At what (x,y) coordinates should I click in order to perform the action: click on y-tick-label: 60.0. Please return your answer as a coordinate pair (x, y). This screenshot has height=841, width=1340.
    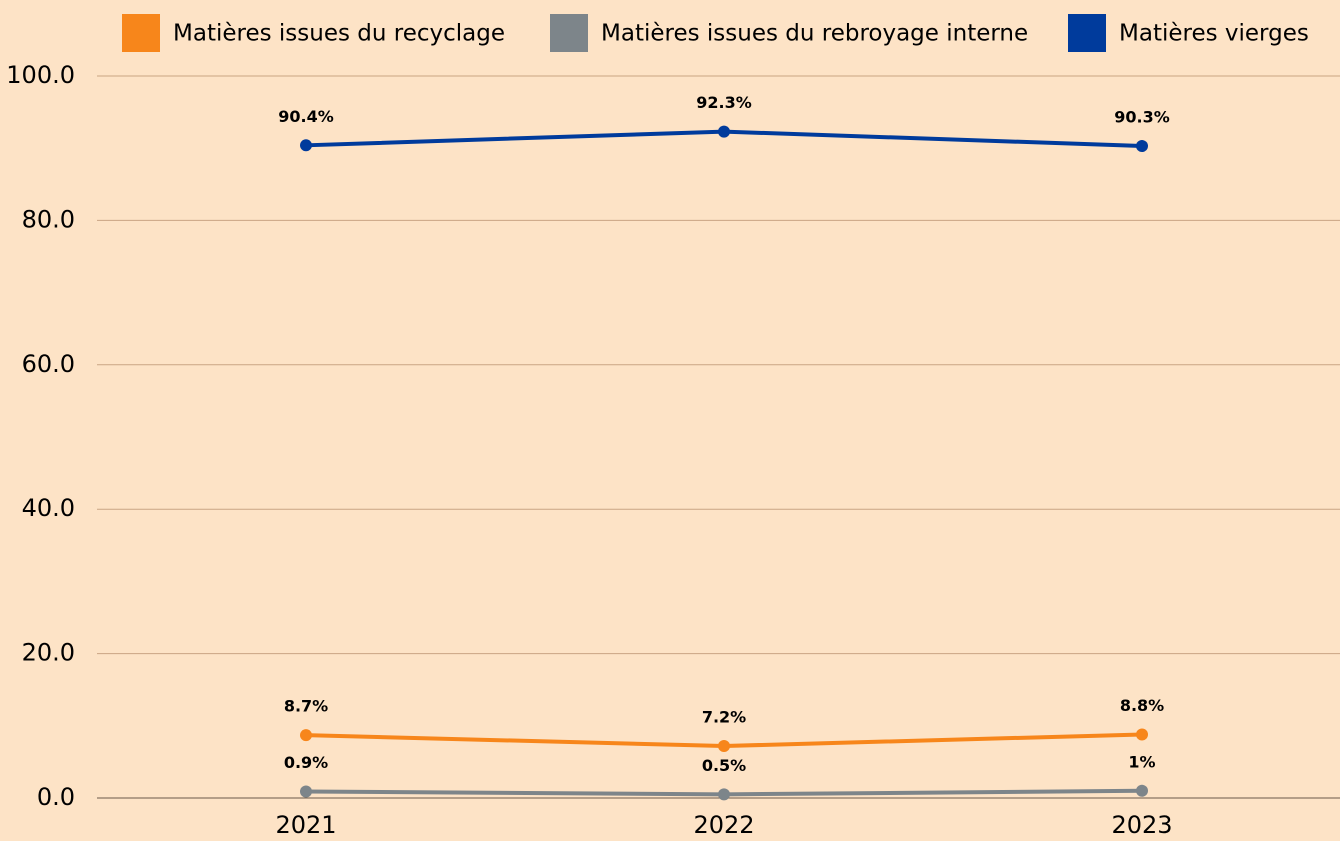
    Looking at the image, I should click on (48, 364).